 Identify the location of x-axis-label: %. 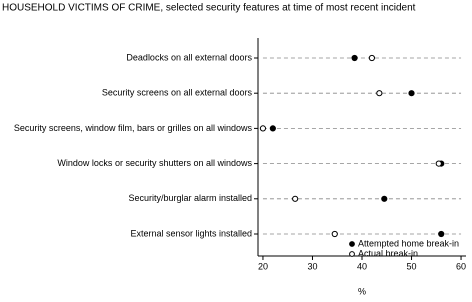
(362, 291).